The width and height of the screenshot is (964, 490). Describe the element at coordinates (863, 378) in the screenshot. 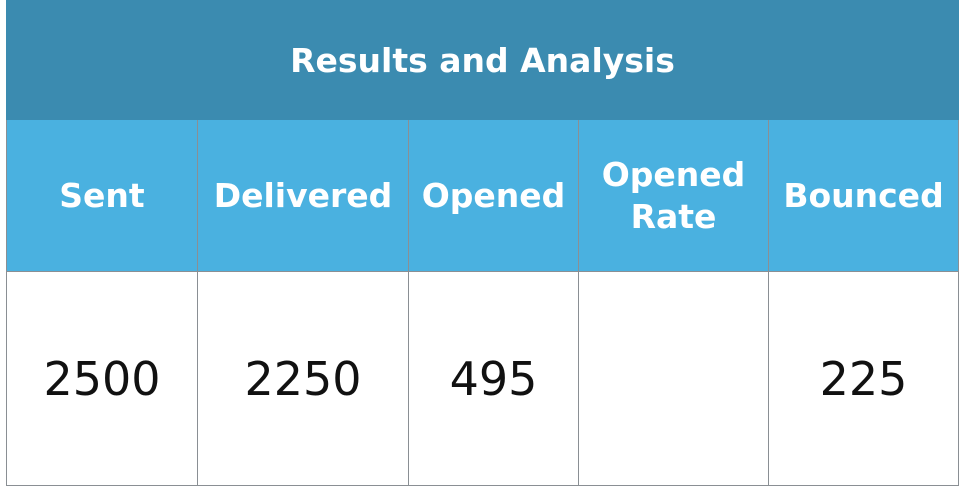

I see `data-cell: 225` at that location.